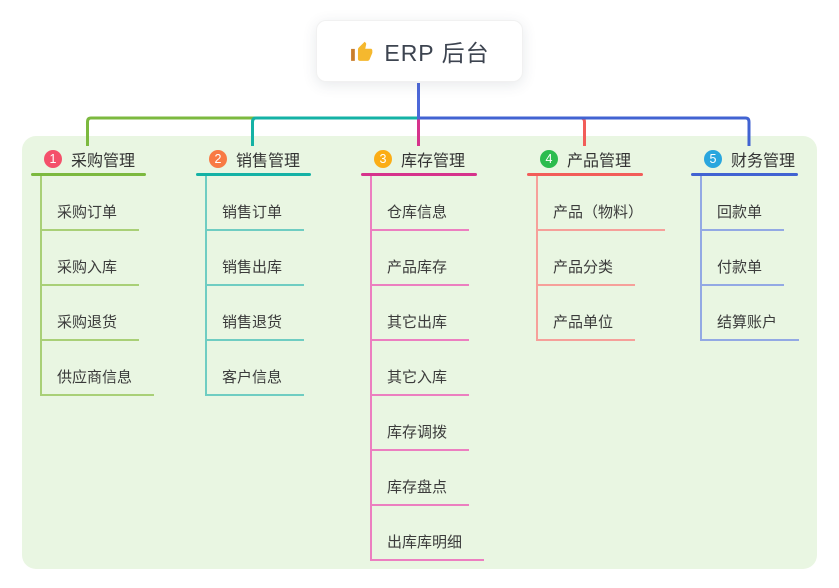 This screenshot has width=839, height=588. Describe the element at coordinates (417, 212) in the screenshot. I see `item-label: 仓库信息` at that location.